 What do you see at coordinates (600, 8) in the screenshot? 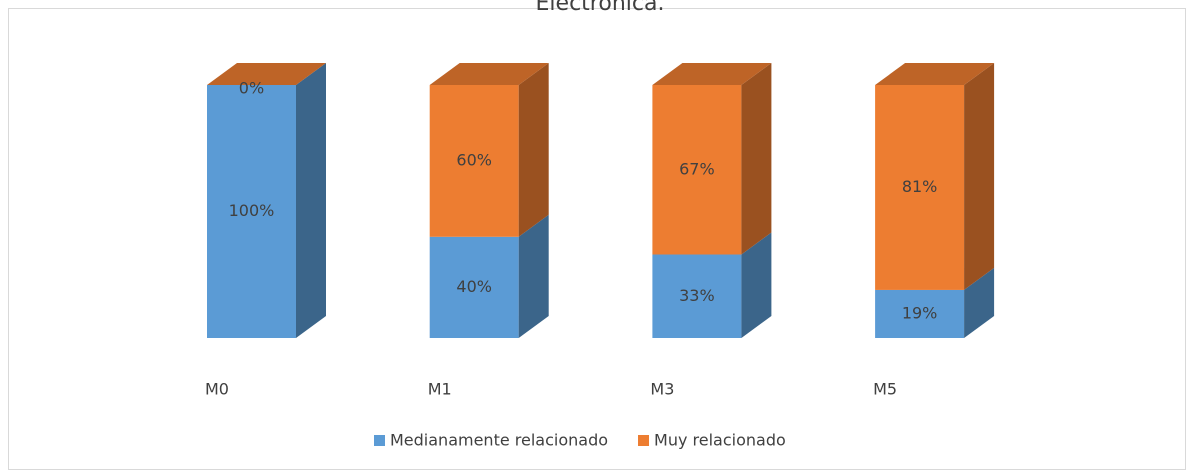
I see `chart-title: Electrónica.` at bounding box center [600, 8].